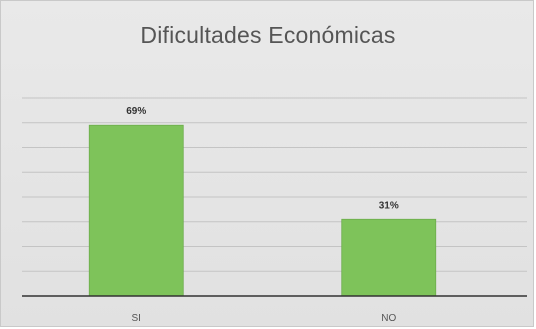 Image resolution: width=536 pixels, height=329 pixels. Describe the element at coordinates (388, 318) in the screenshot. I see `x-tick-label: NO` at that location.